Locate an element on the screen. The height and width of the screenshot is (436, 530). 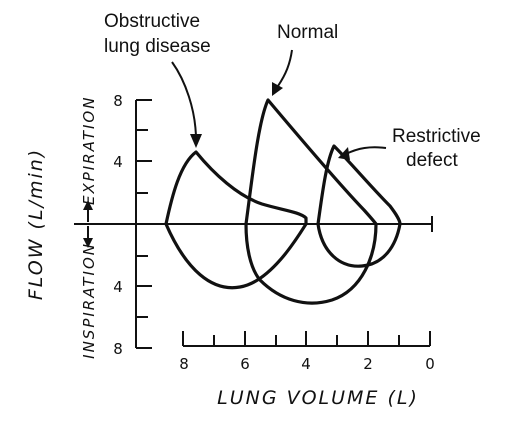
obstructive-label: Obstructive is located at coordinates (152, 21).